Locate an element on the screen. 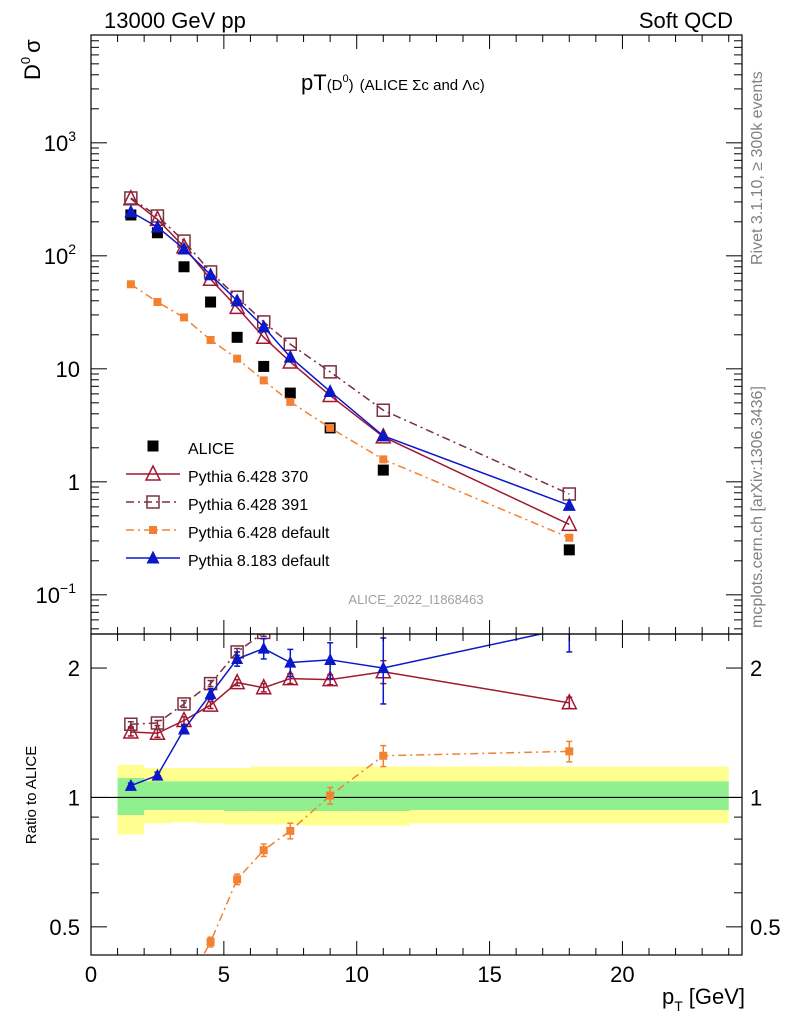 This screenshot has height=1024, width=786. x-label-unit: [GeV] is located at coordinates (717, 996).